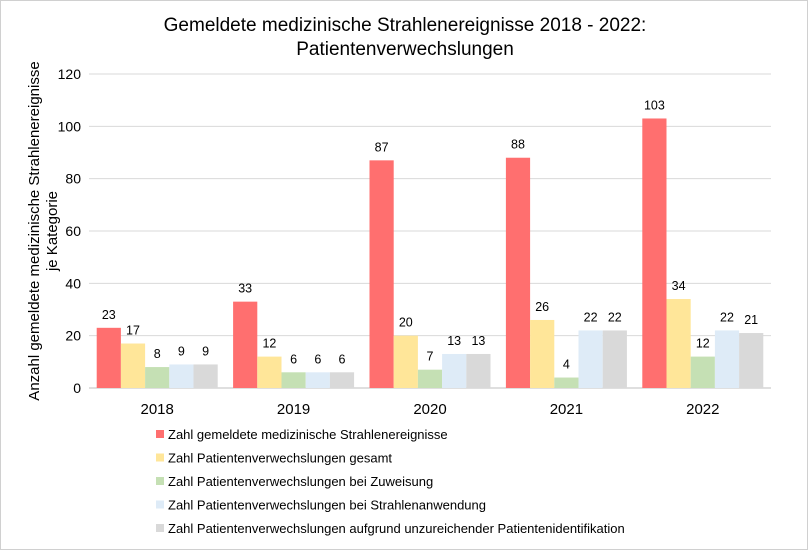 The width and height of the screenshot is (808, 550). I want to click on data-label: 23, so click(109, 315).